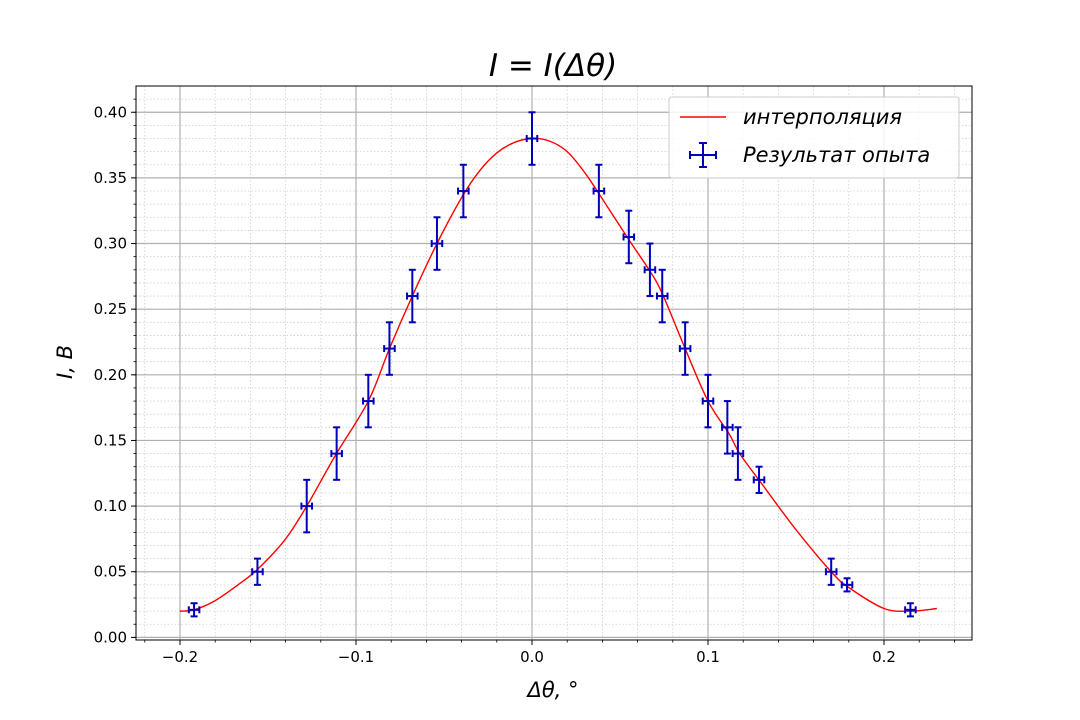 The height and width of the screenshot is (720, 1080). I want to click on legend-box, so click(814, 137).